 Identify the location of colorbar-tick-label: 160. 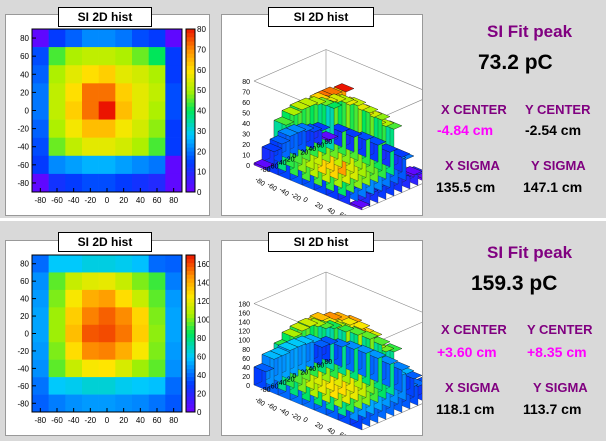
(203, 264).